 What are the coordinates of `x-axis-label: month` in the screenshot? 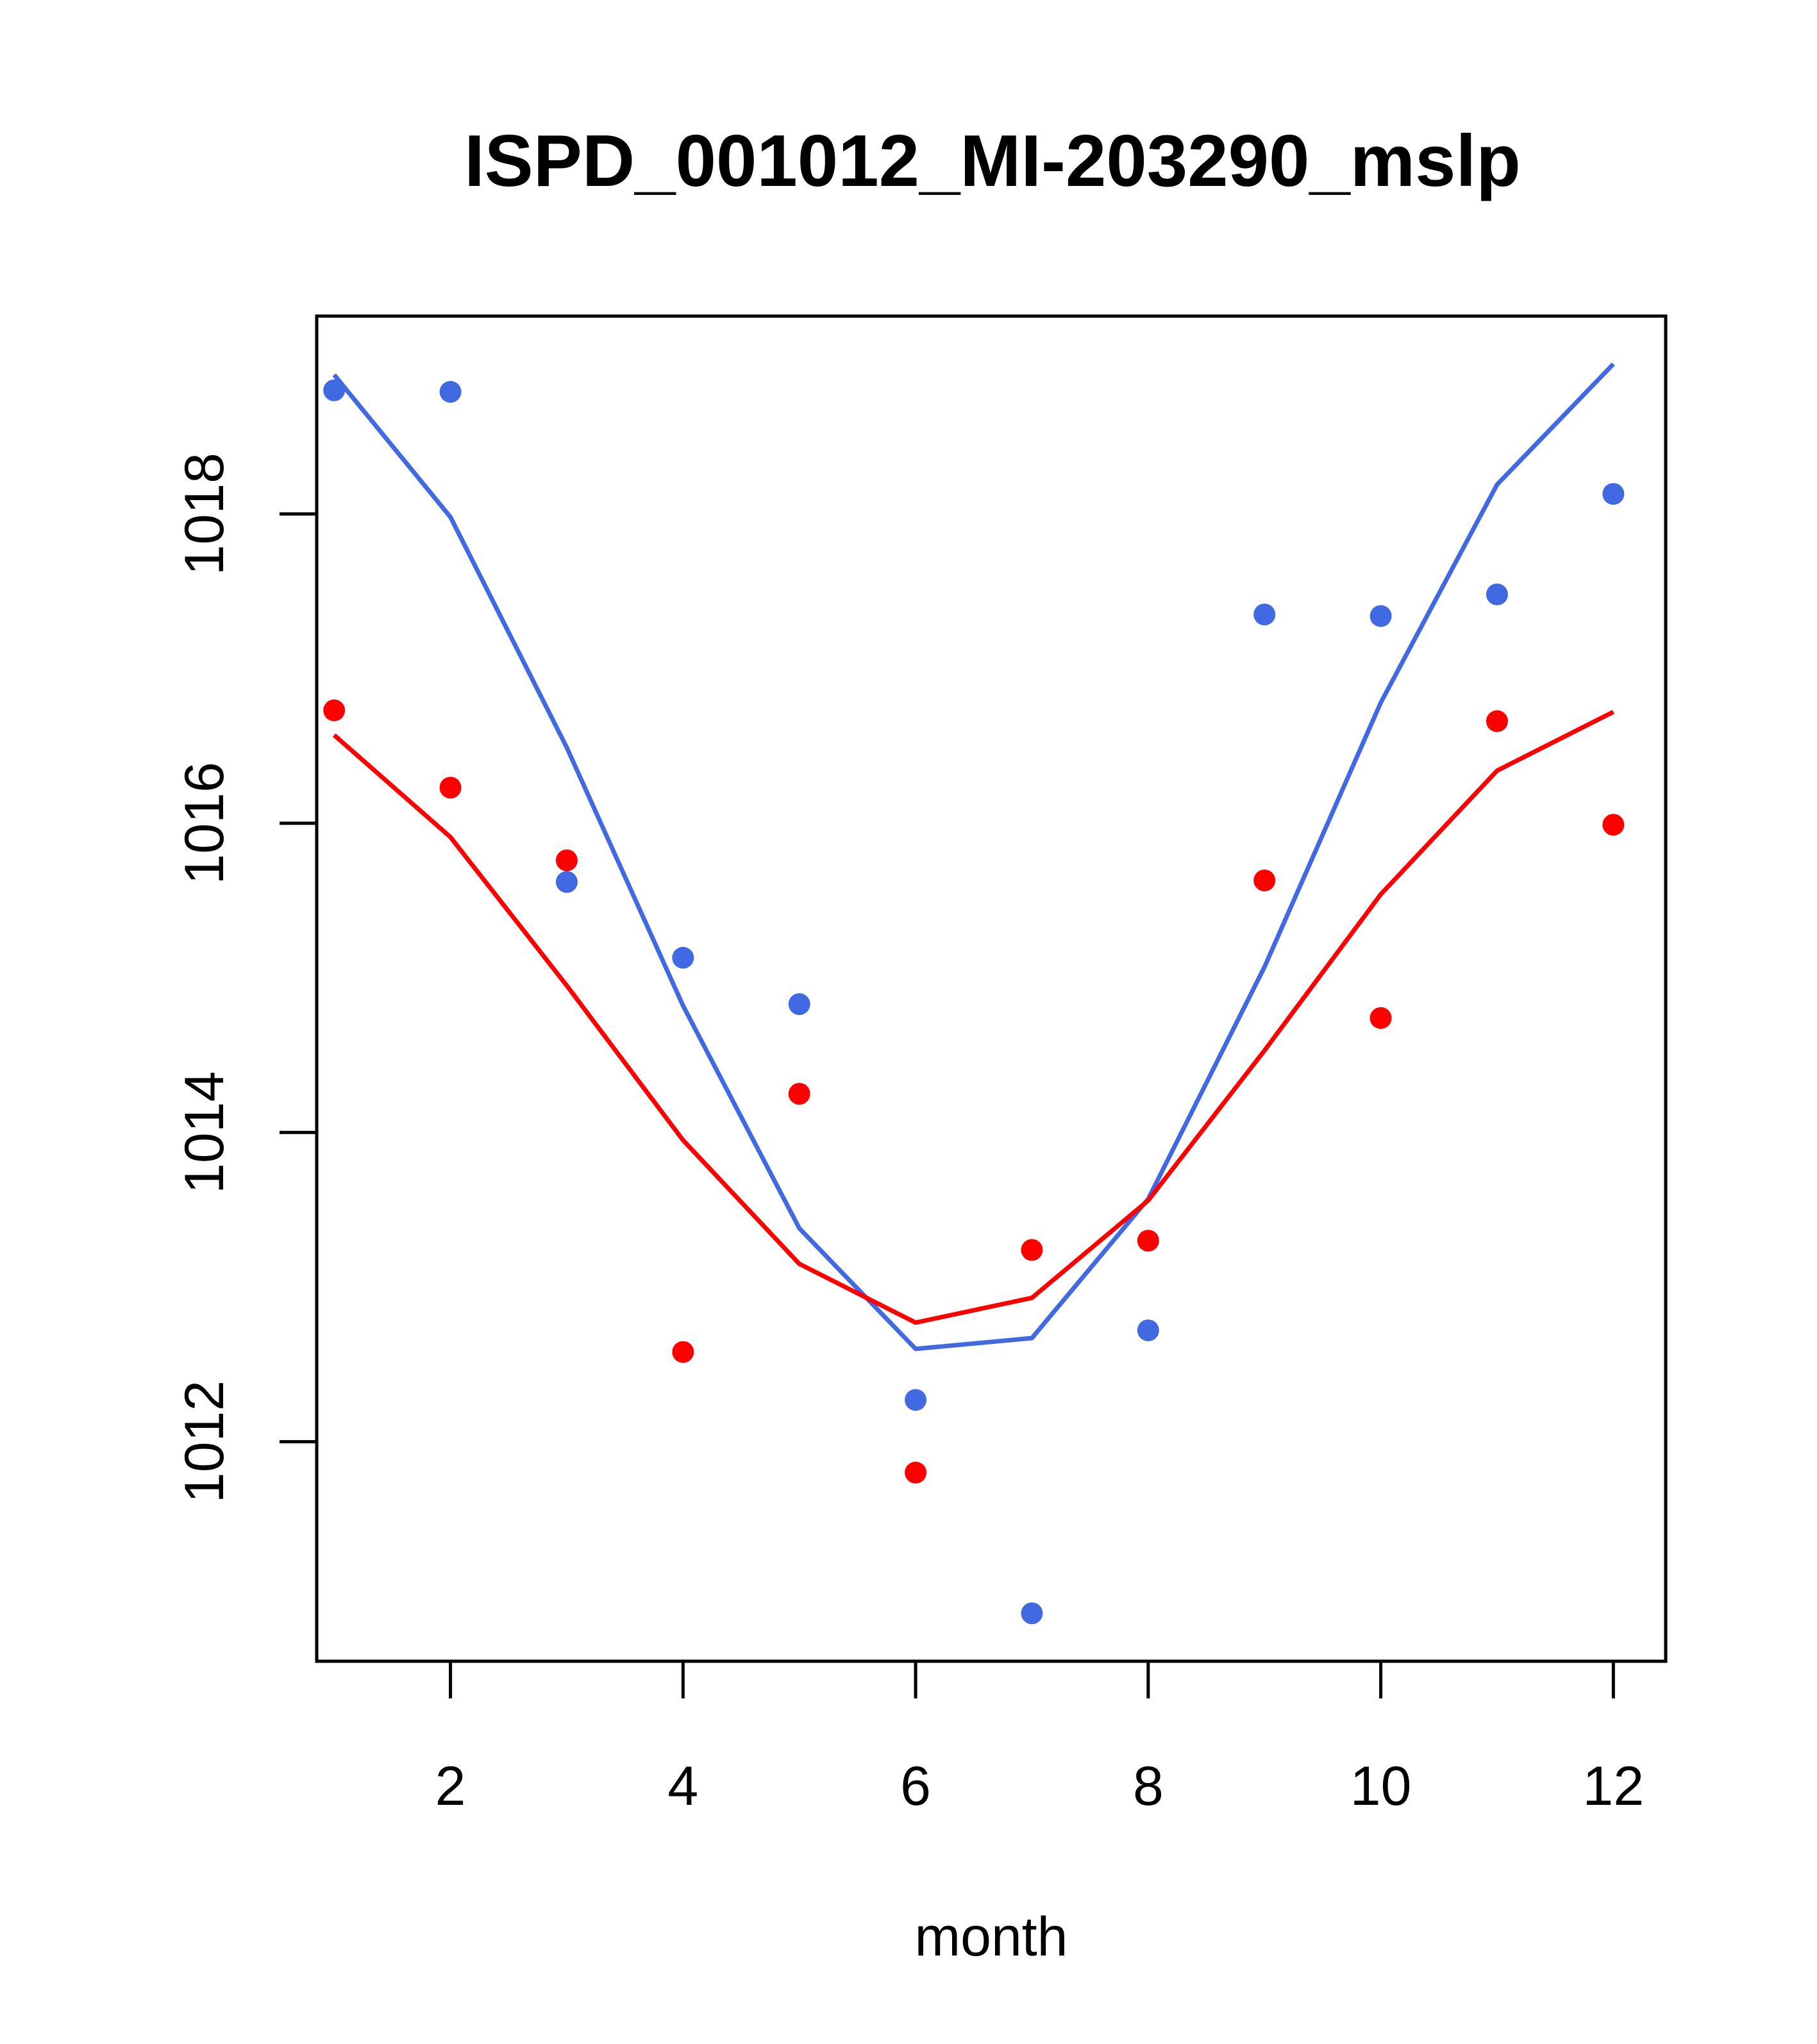 It's located at (991, 1937).